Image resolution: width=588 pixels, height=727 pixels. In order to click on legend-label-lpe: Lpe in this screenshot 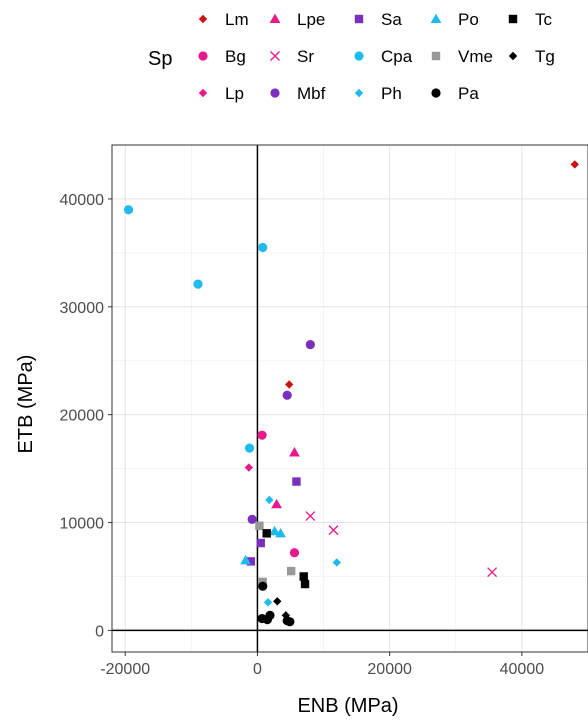, I will do `click(311, 19)`.